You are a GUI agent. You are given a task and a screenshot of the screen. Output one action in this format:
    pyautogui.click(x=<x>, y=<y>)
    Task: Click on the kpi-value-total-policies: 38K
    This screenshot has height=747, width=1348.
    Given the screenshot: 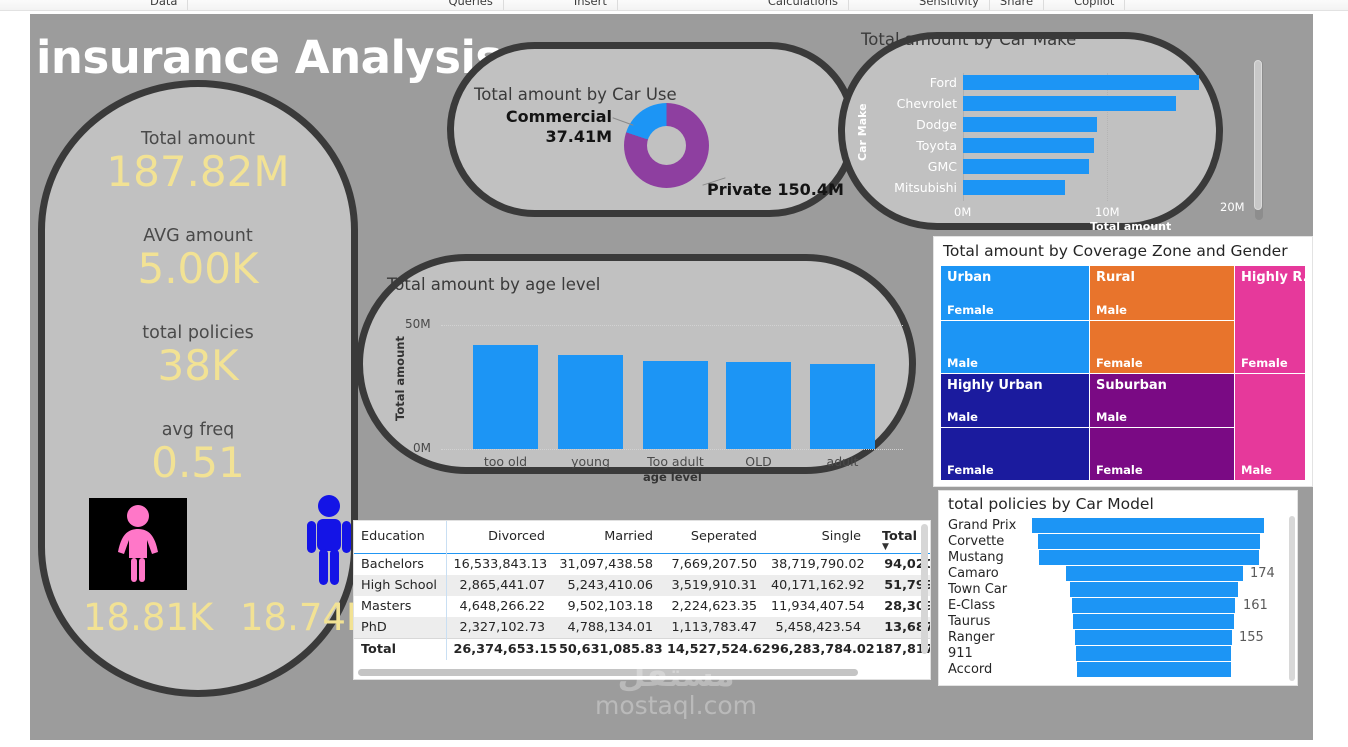 What is the action you would take?
    pyautogui.click(x=198, y=365)
    